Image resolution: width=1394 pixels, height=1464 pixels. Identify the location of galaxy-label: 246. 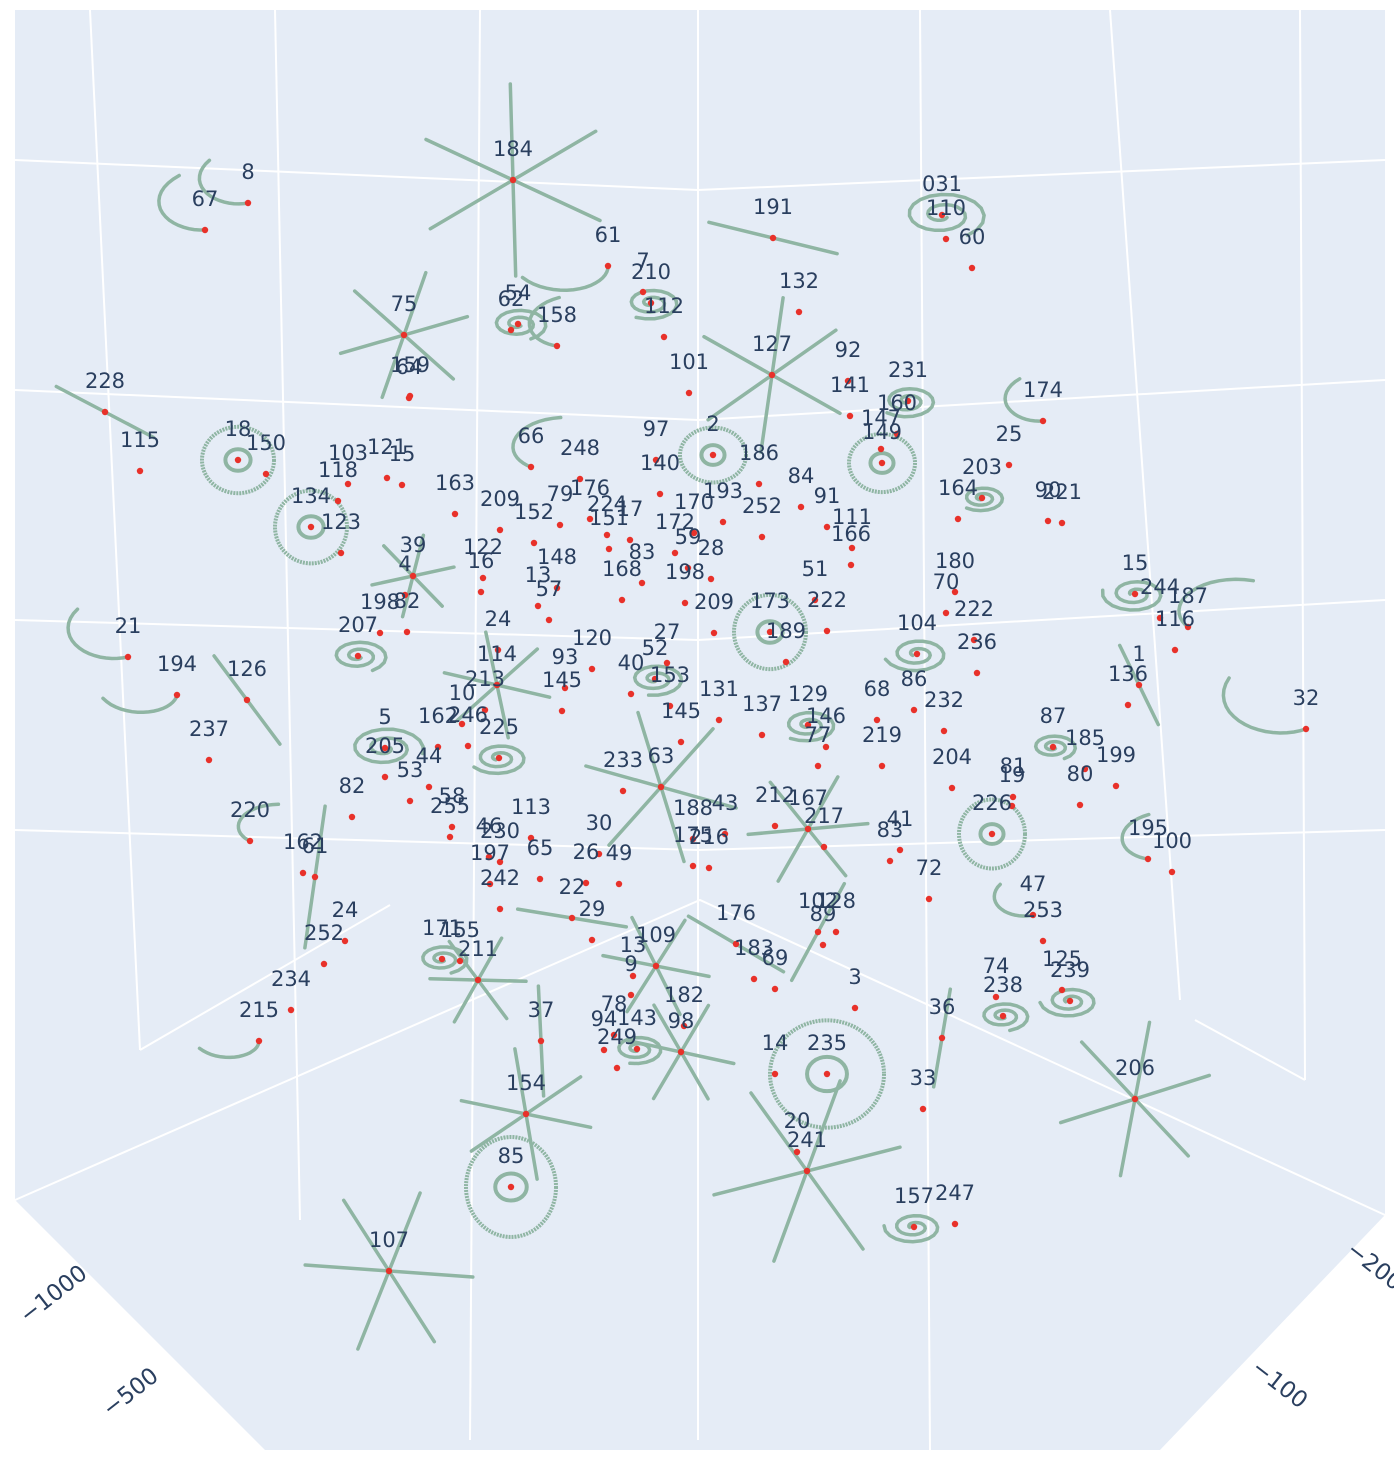
(468, 715).